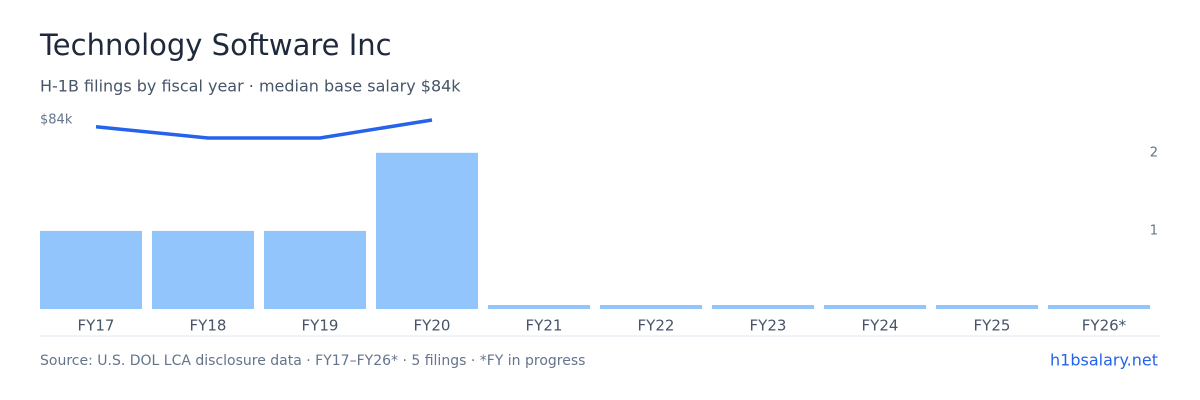  I want to click on x-tick-label: FY24, so click(880, 326).